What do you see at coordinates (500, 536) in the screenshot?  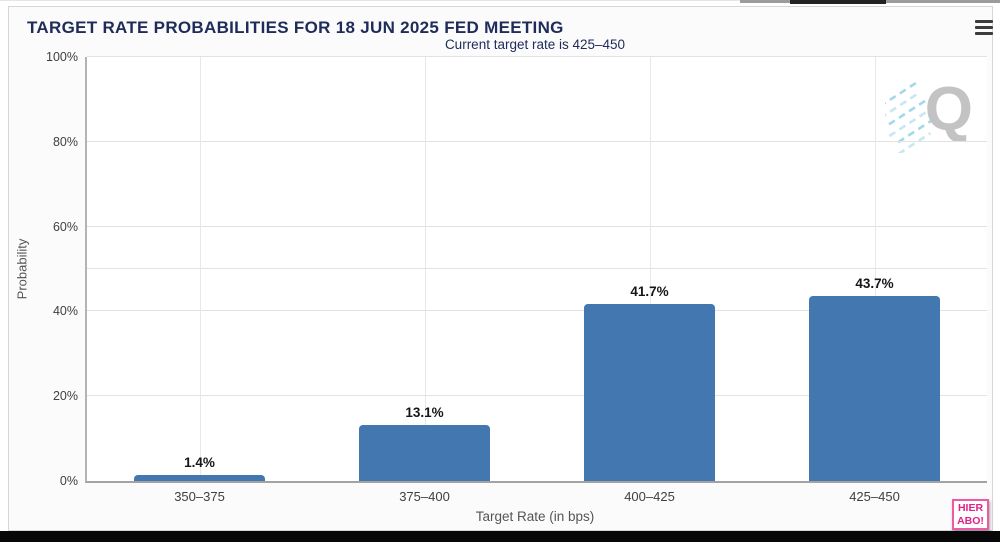 I see `bottom-letterbox-bar` at bounding box center [500, 536].